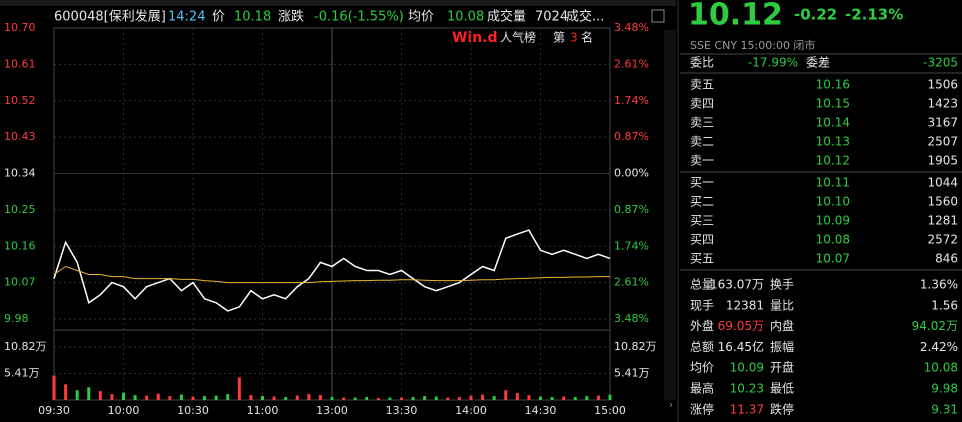 This screenshot has width=962, height=422. What do you see at coordinates (752, 45) in the screenshot?
I see `quote-info: SSE CNY 15:00:00 闭市` at bounding box center [752, 45].